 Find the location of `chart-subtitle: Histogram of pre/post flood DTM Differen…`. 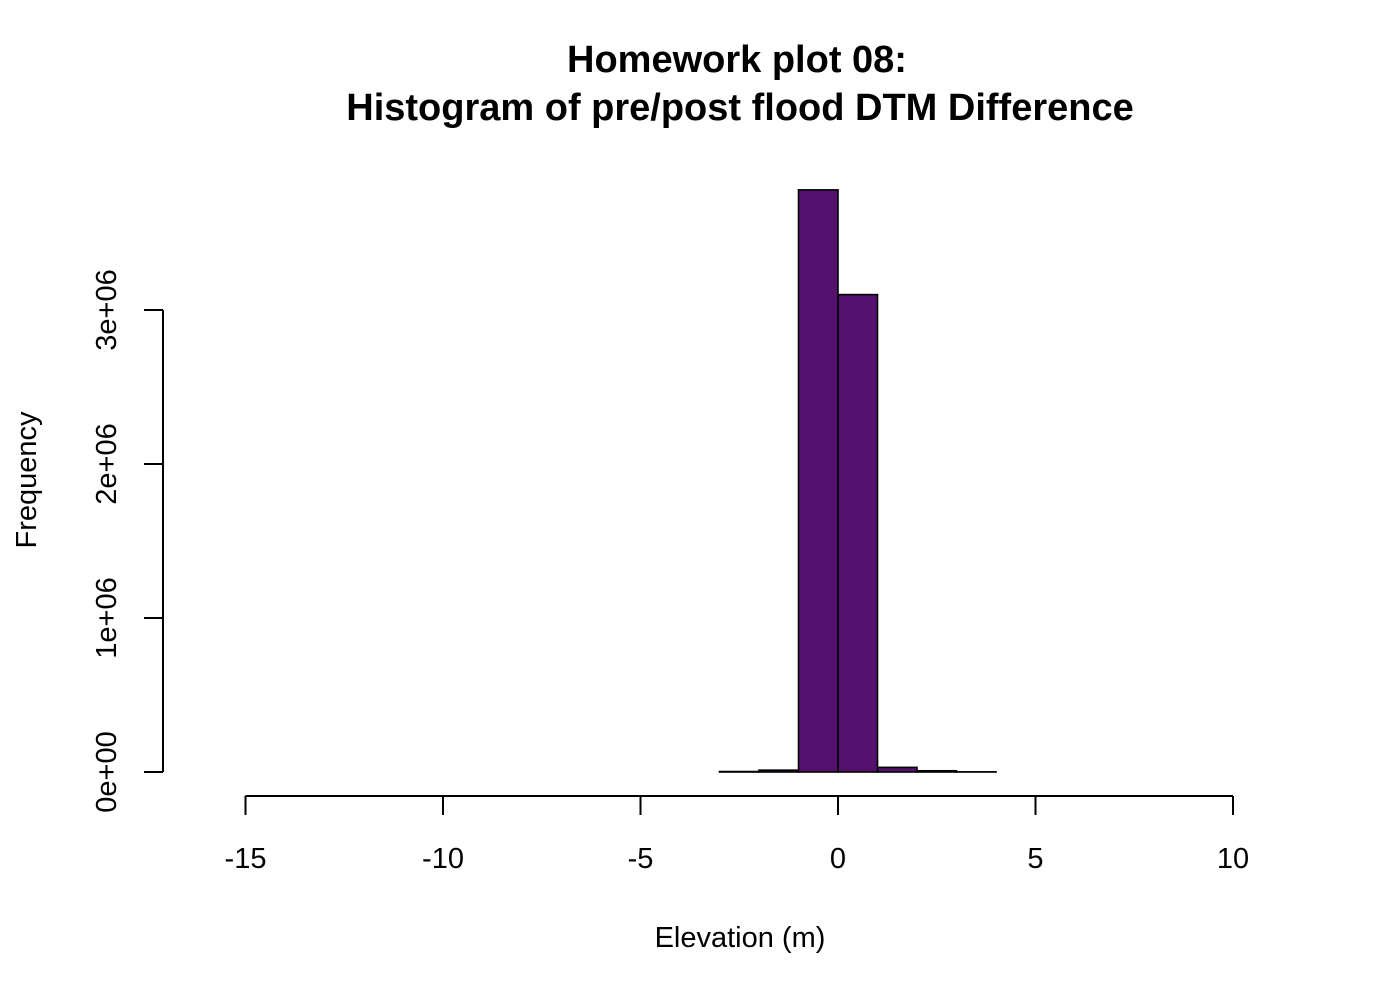

chart-subtitle: Histogram of pre/post flood DTM Differen… is located at coordinates (739, 108).